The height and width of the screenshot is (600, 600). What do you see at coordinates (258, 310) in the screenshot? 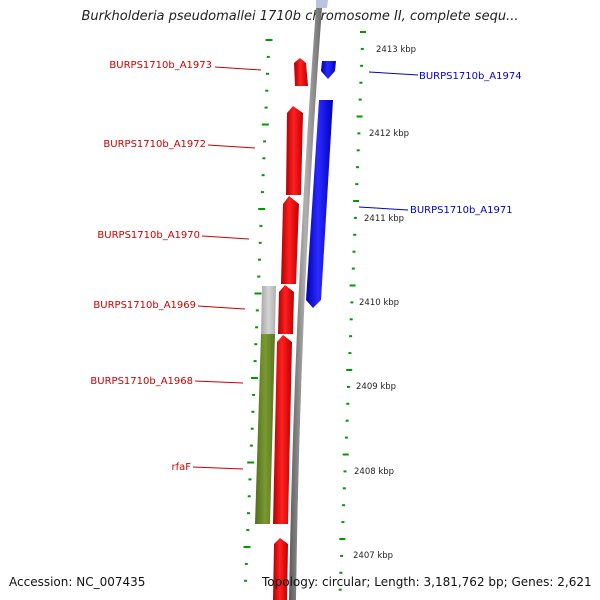
I see `inner-track-ticks` at bounding box center [258, 310].